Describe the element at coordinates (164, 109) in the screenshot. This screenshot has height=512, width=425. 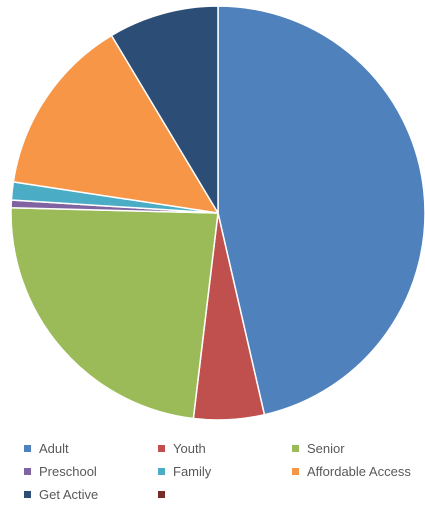
I see `pie-slice-get-active` at that location.